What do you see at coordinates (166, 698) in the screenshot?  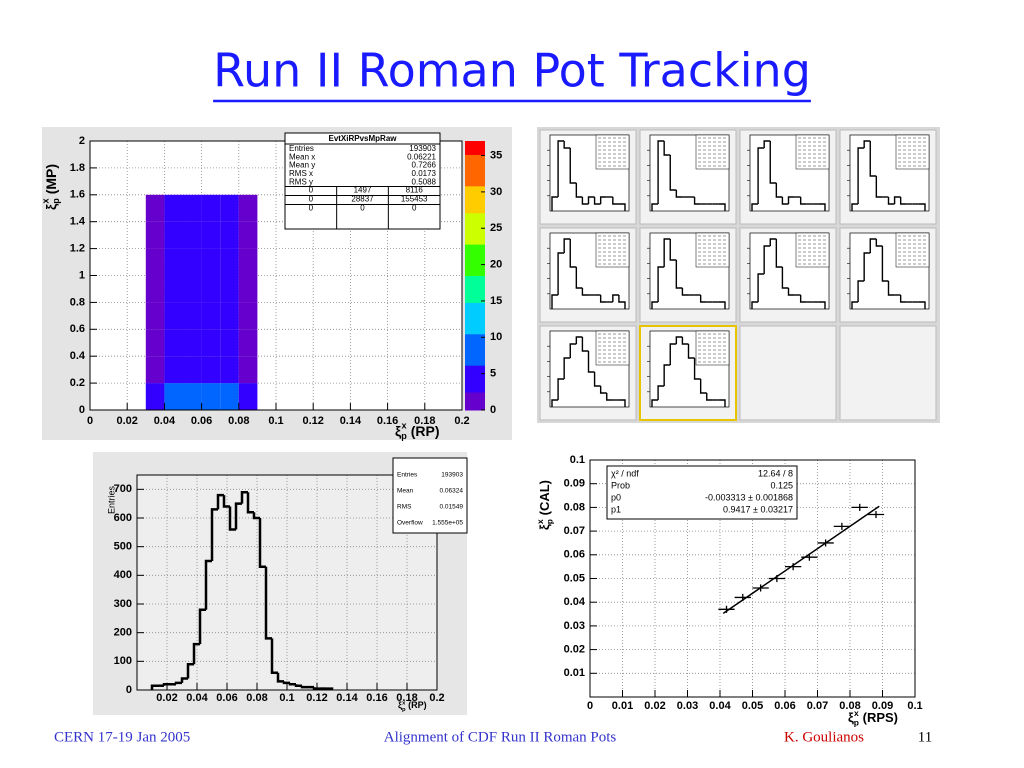 I see `x-tick-label: 0.02` at bounding box center [166, 698].